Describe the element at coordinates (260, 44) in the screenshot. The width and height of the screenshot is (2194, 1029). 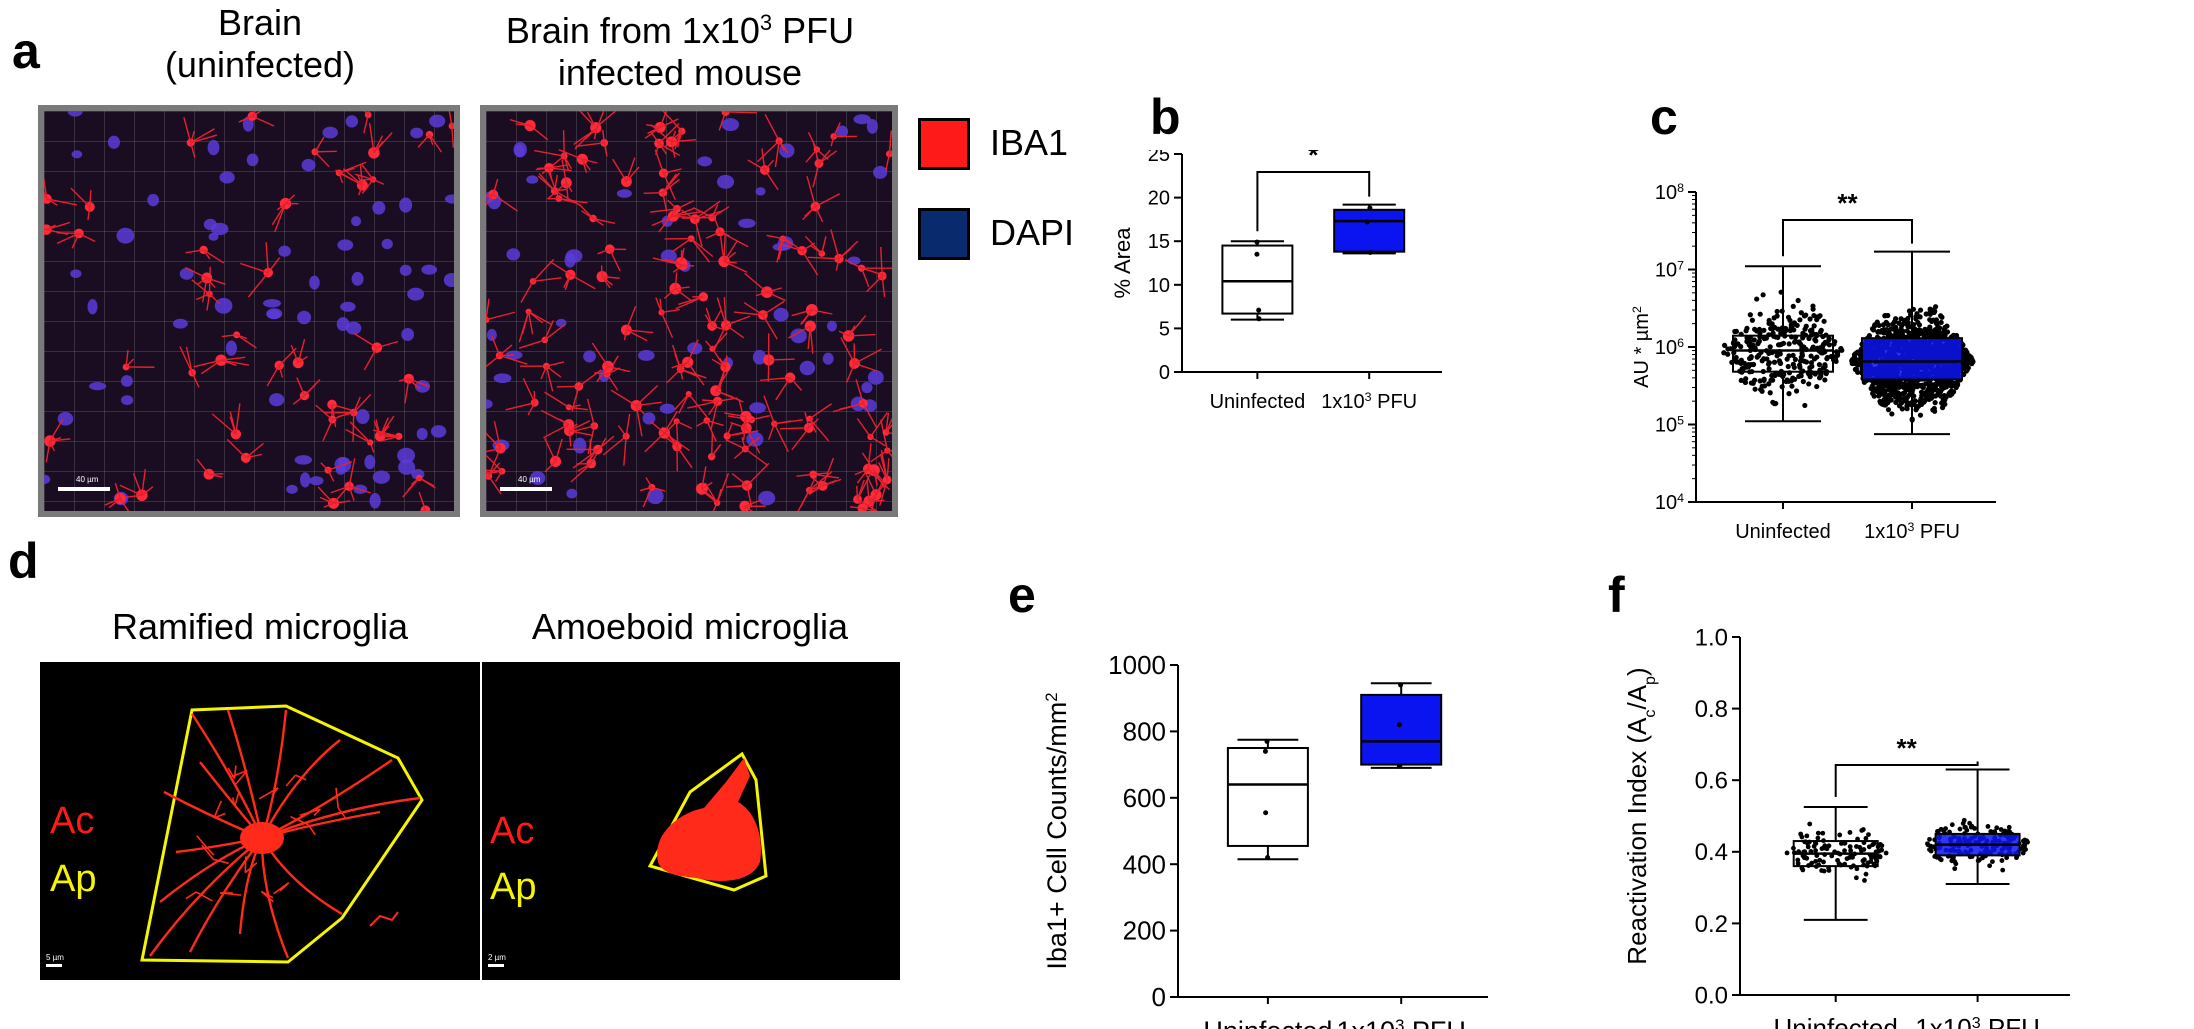
I see `panel-a-left-title: Brain (uninfected)` at that location.